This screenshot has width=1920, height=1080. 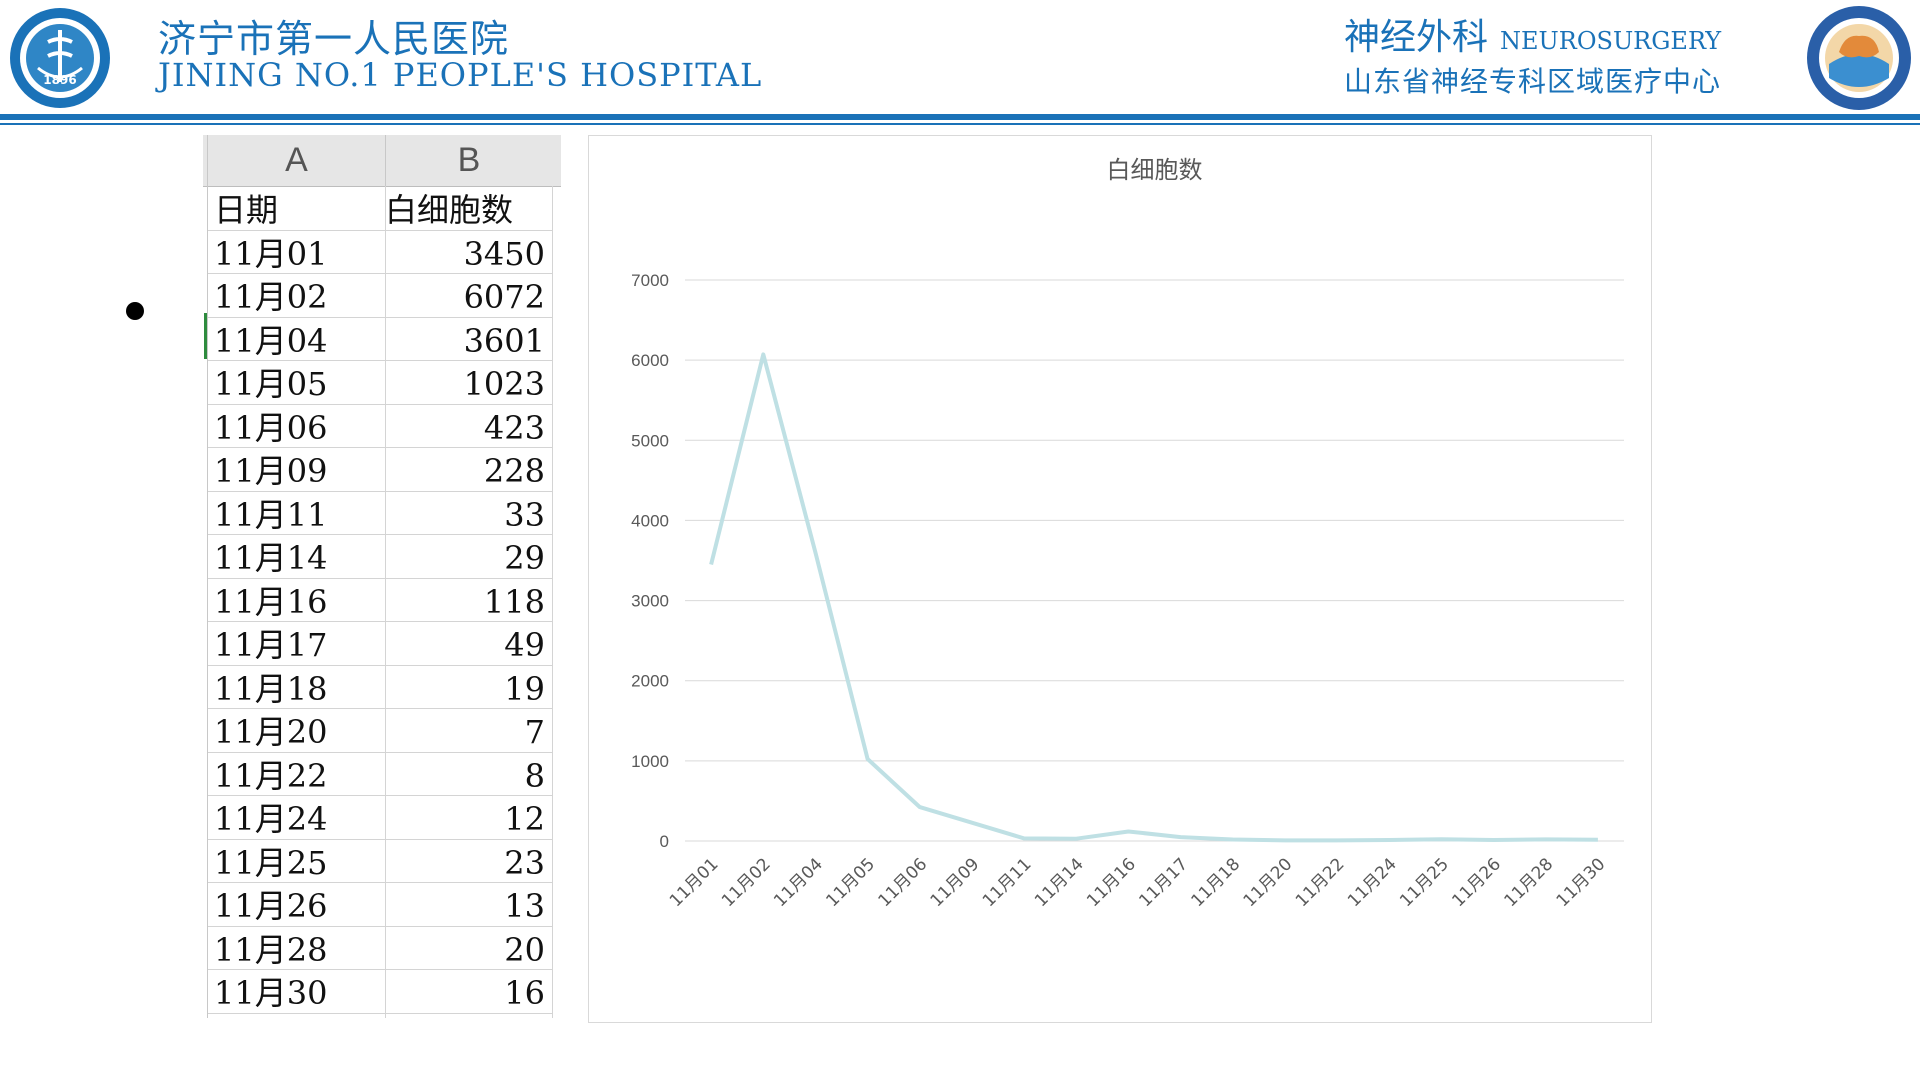 I want to click on x-tick-label: 11月24, so click(x=1372, y=882).